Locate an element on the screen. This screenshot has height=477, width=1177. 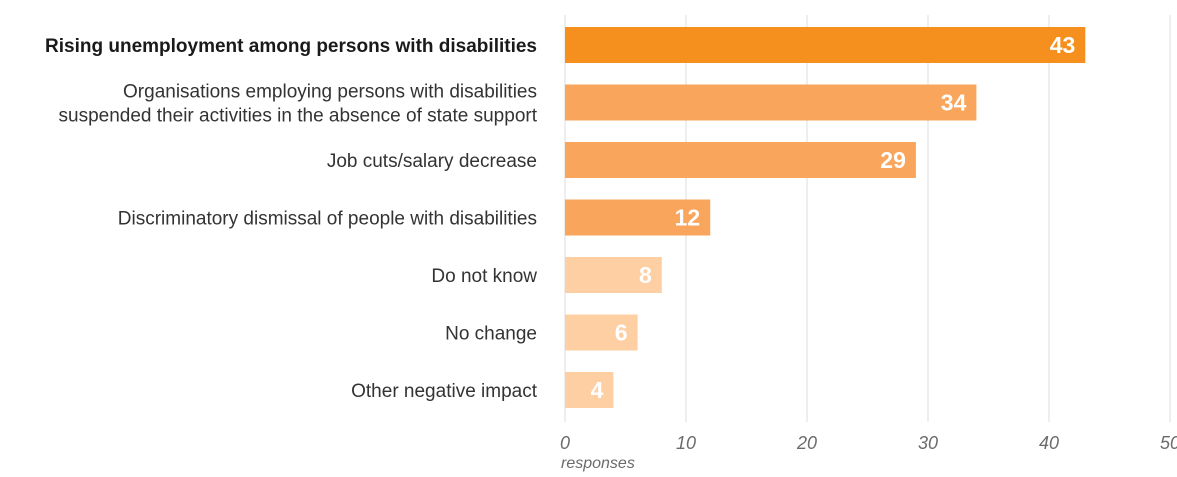
data-label-4: 12 is located at coordinates (688, 218).